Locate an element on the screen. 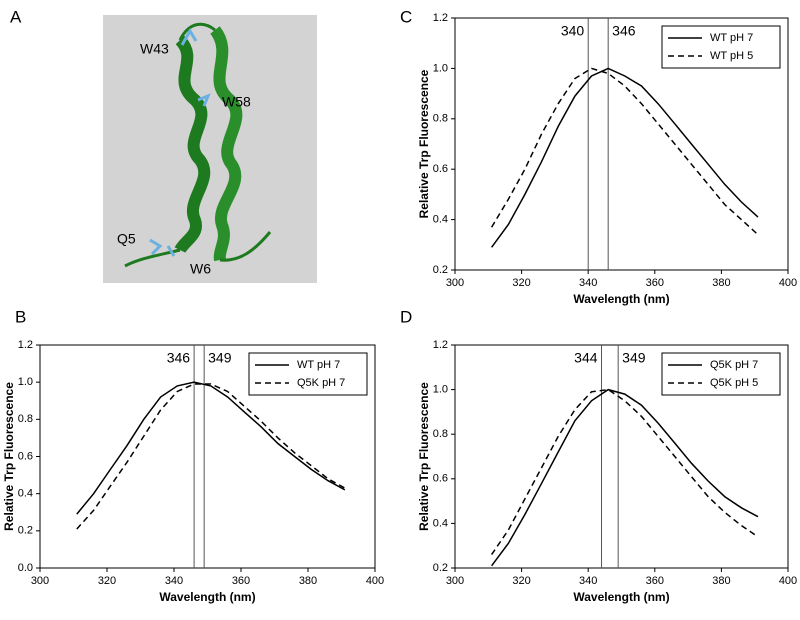  residue-label: W6 is located at coordinates (200, 269).